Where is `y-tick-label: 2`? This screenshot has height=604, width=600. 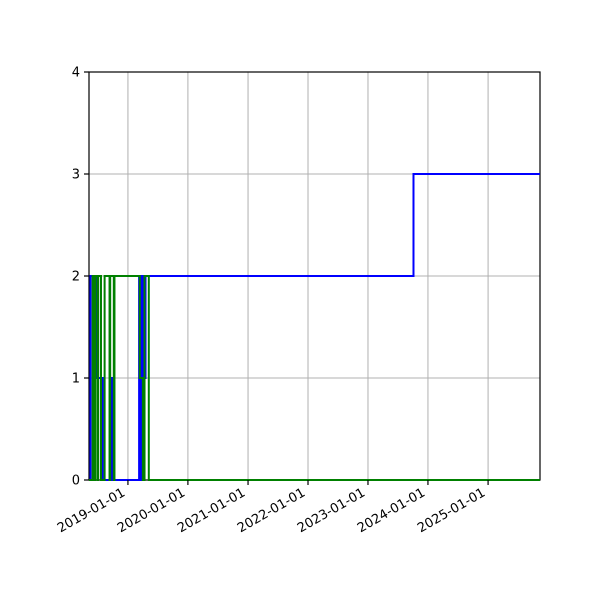 y-tick-label: 2 is located at coordinates (76, 277).